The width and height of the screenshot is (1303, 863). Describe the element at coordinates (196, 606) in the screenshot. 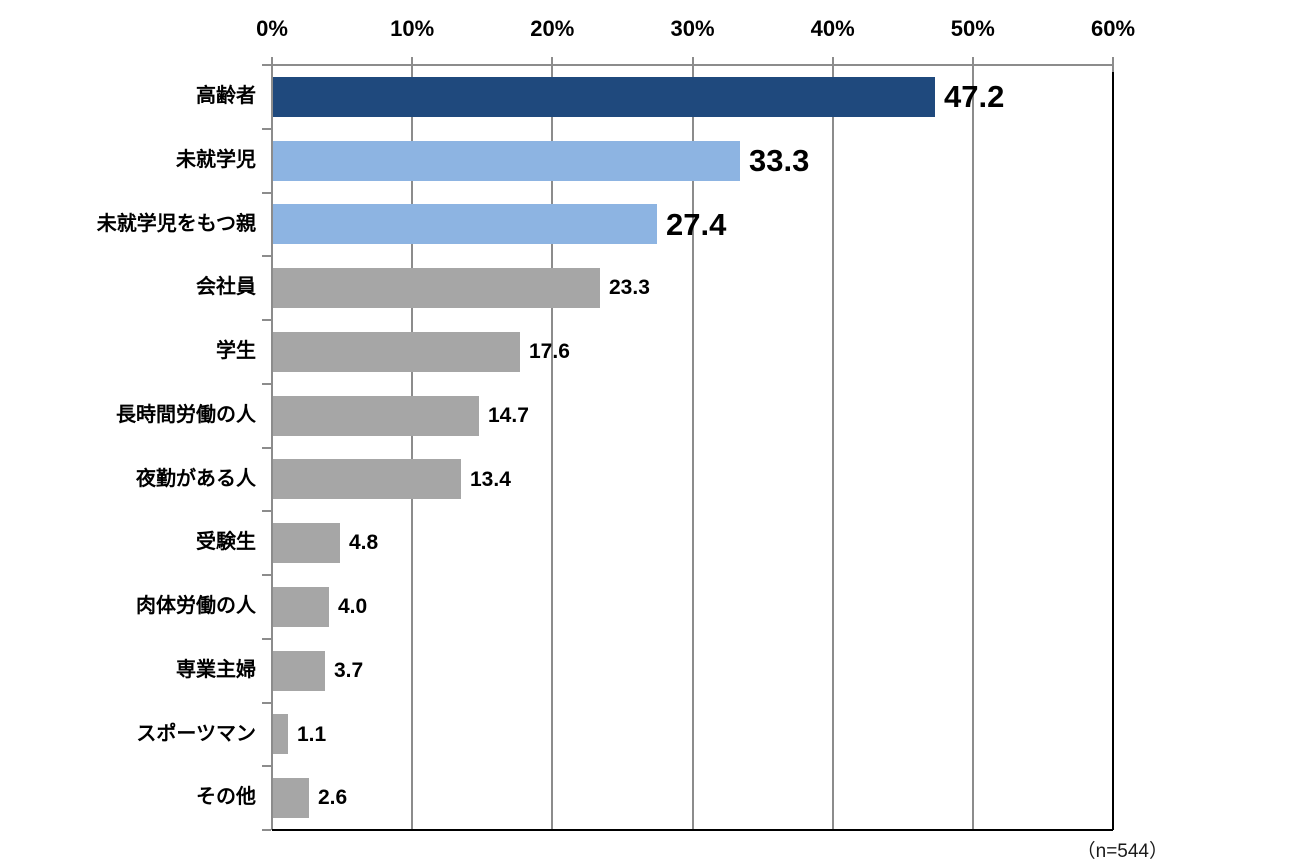

I see `category-label: 肉体労働の人` at that location.